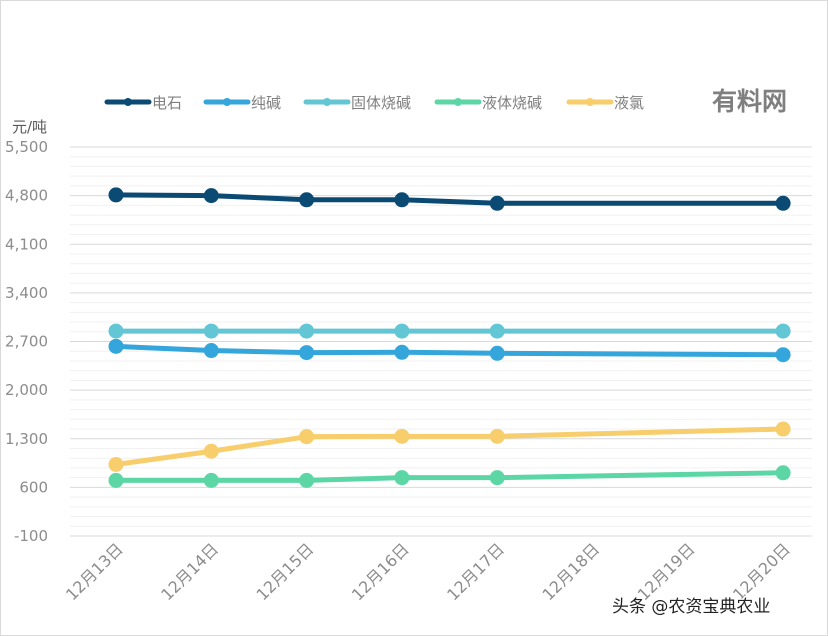 Image resolution: width=828 pixels, height=636 pixels. Describe the element at coordinates (449, 350) in the screenshot. I see `series-line-纯碱` at that location.